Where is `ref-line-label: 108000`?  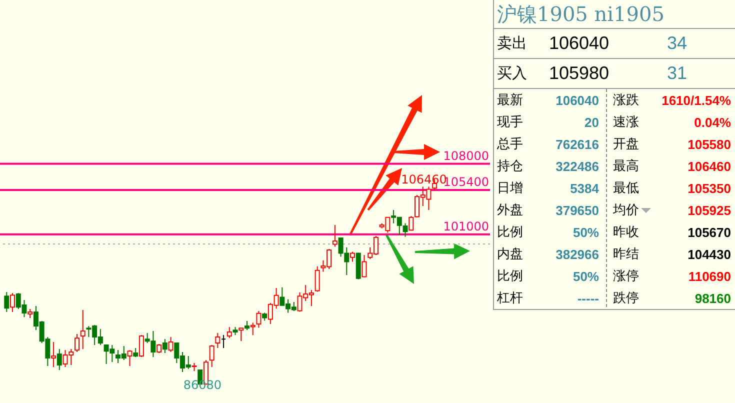
ref-line-label: 108000 is located at coordinates (466, 155).